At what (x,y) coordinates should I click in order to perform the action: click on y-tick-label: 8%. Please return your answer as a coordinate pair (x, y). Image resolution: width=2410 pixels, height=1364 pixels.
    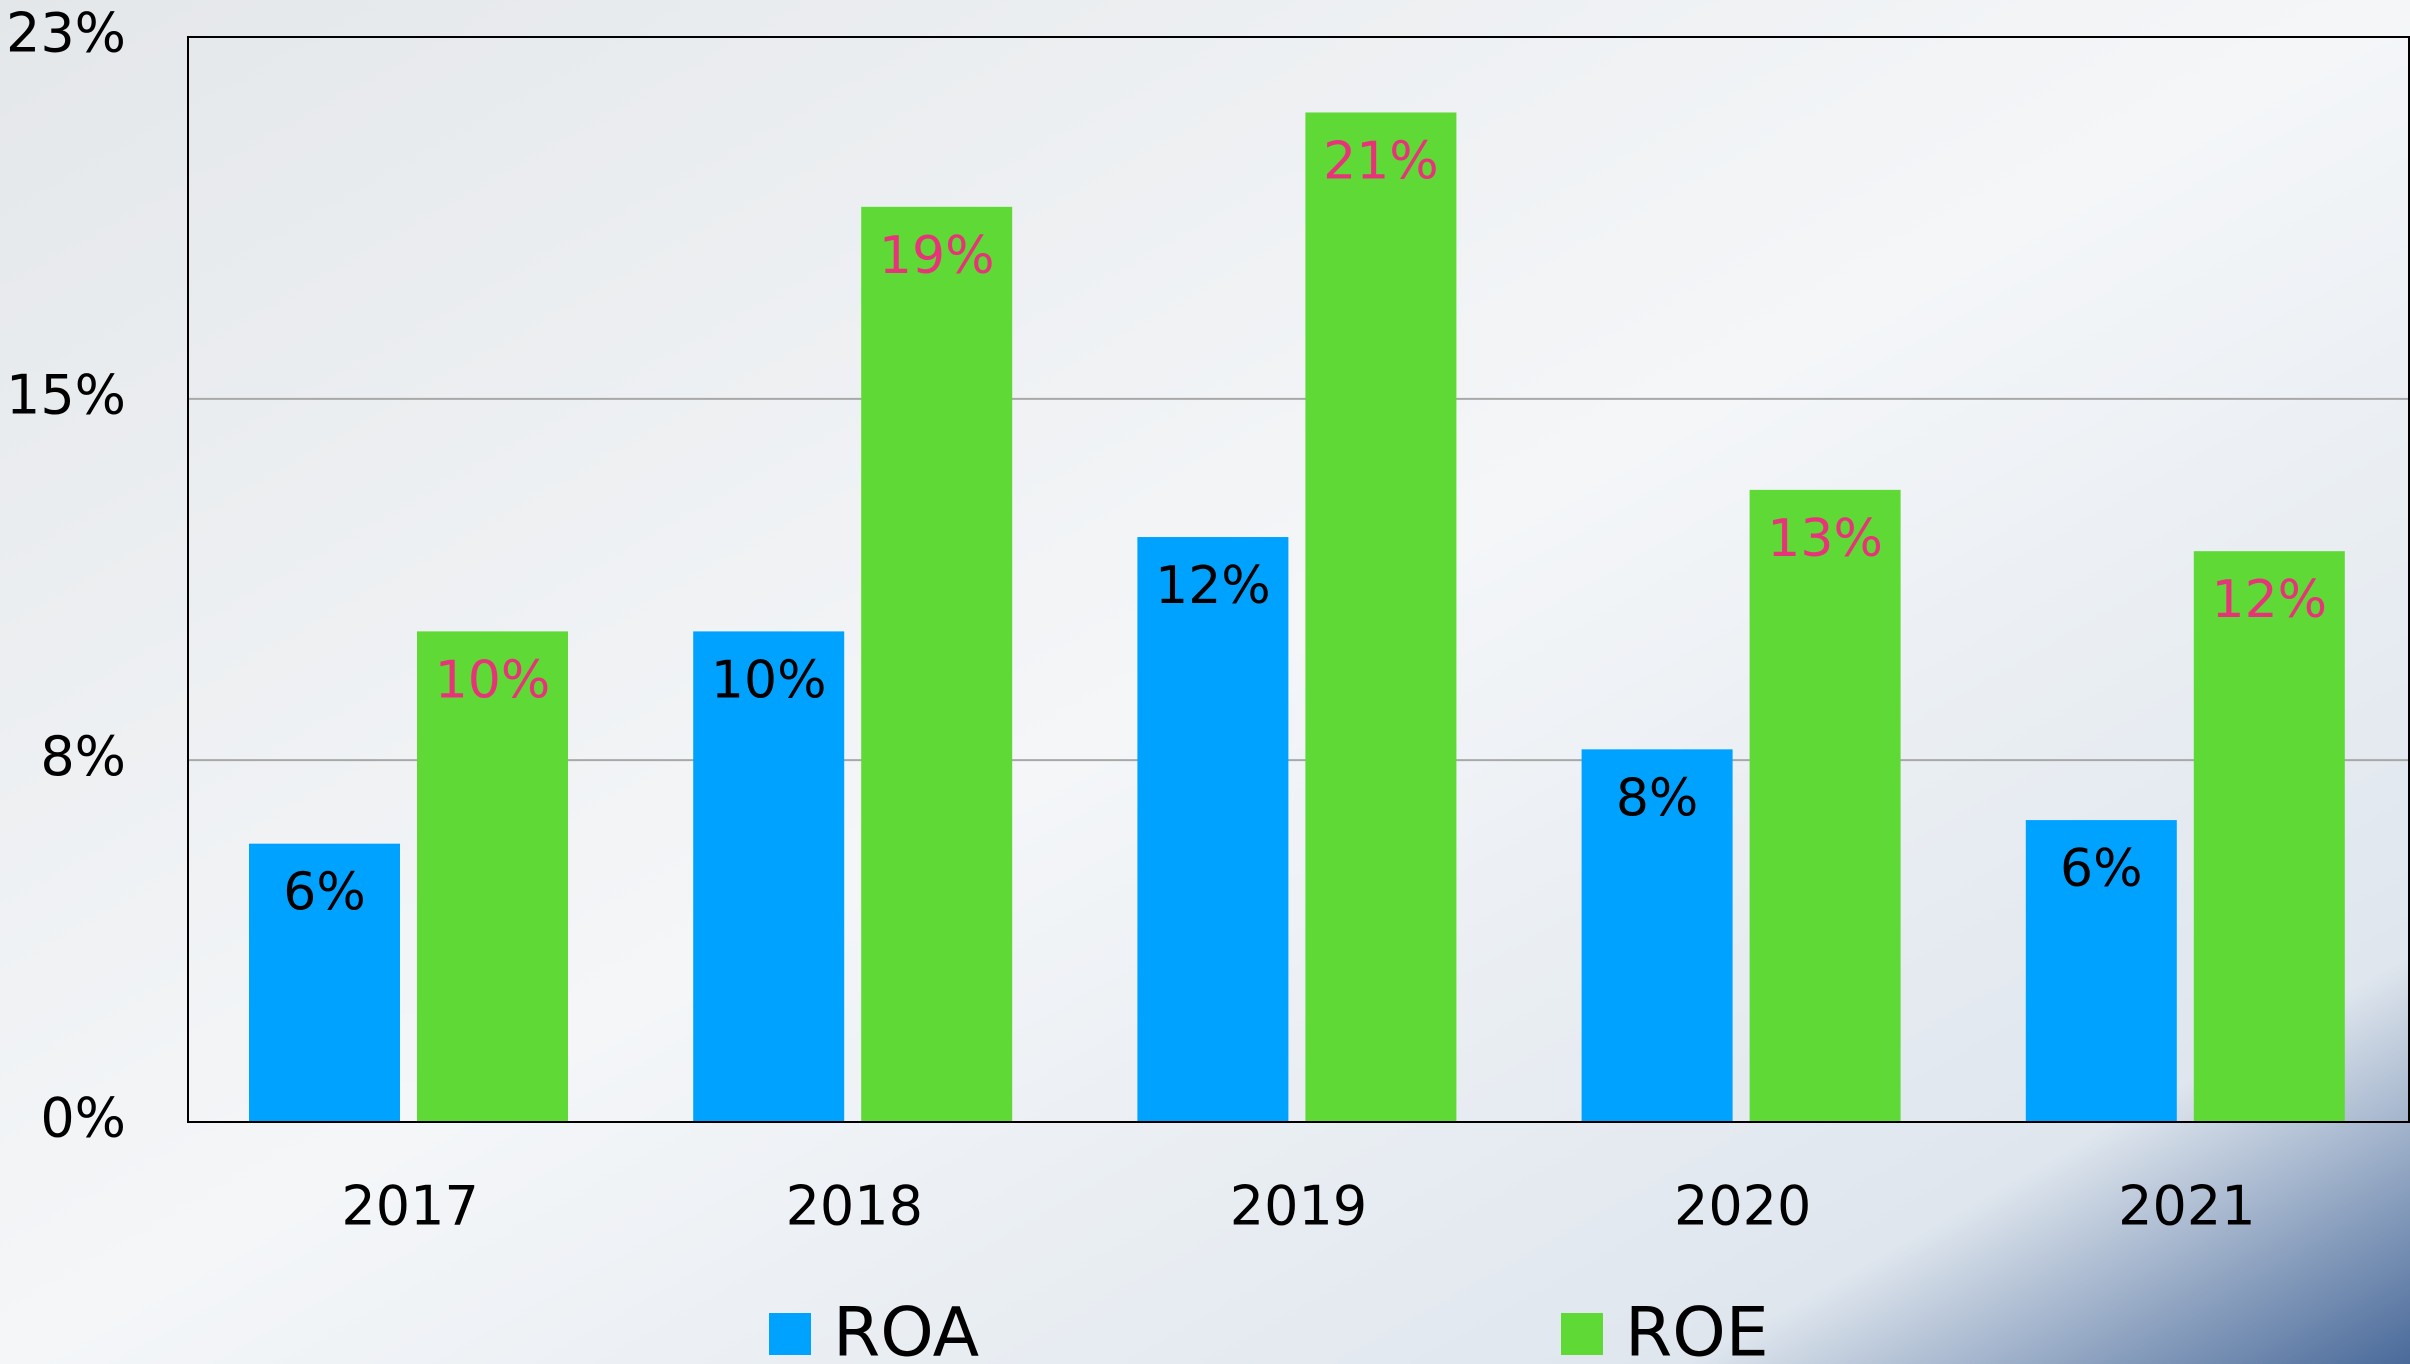
    Looking at the image, I should click on (83, 756).